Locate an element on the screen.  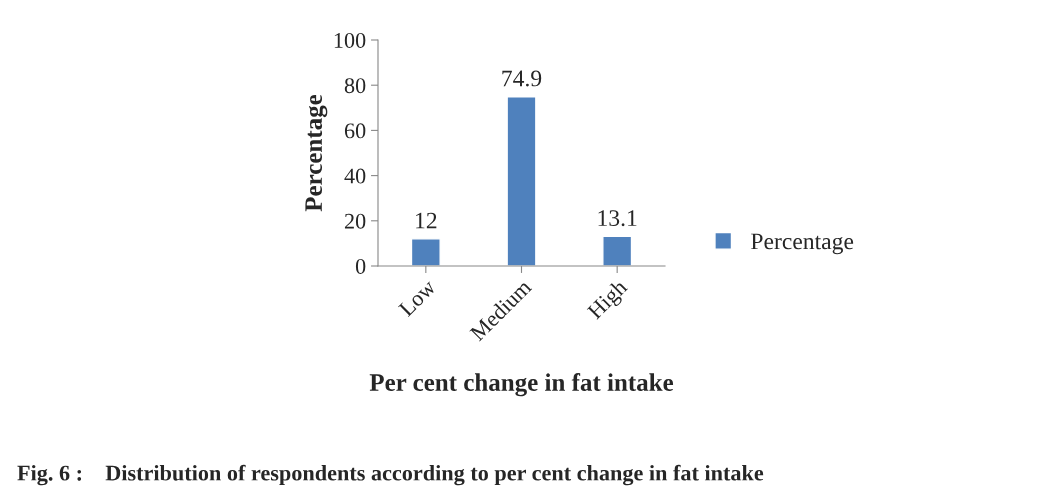
data-label: 74.9 is located at coordinates (522, 78).